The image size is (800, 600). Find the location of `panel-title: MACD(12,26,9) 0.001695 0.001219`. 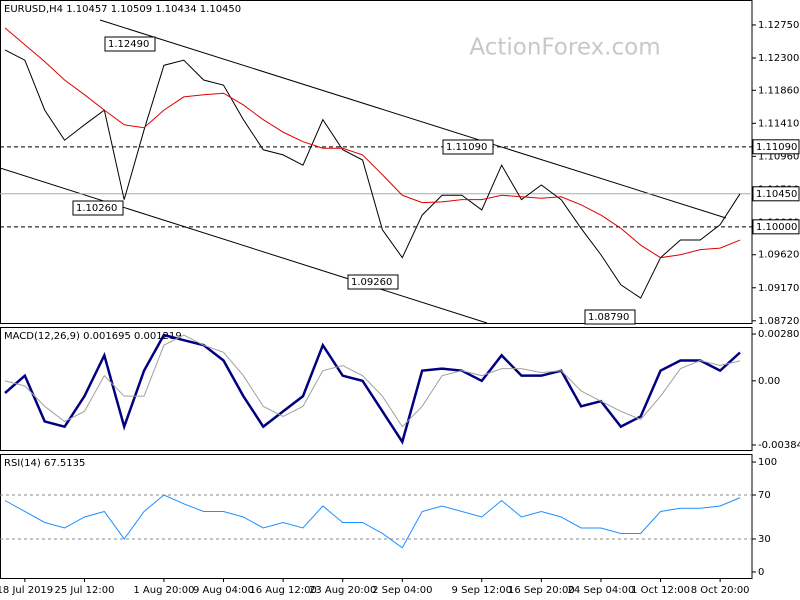

panel-title: MACD(12,26,9) 0.001695 0.001219 is located at coordinates (93, 336).